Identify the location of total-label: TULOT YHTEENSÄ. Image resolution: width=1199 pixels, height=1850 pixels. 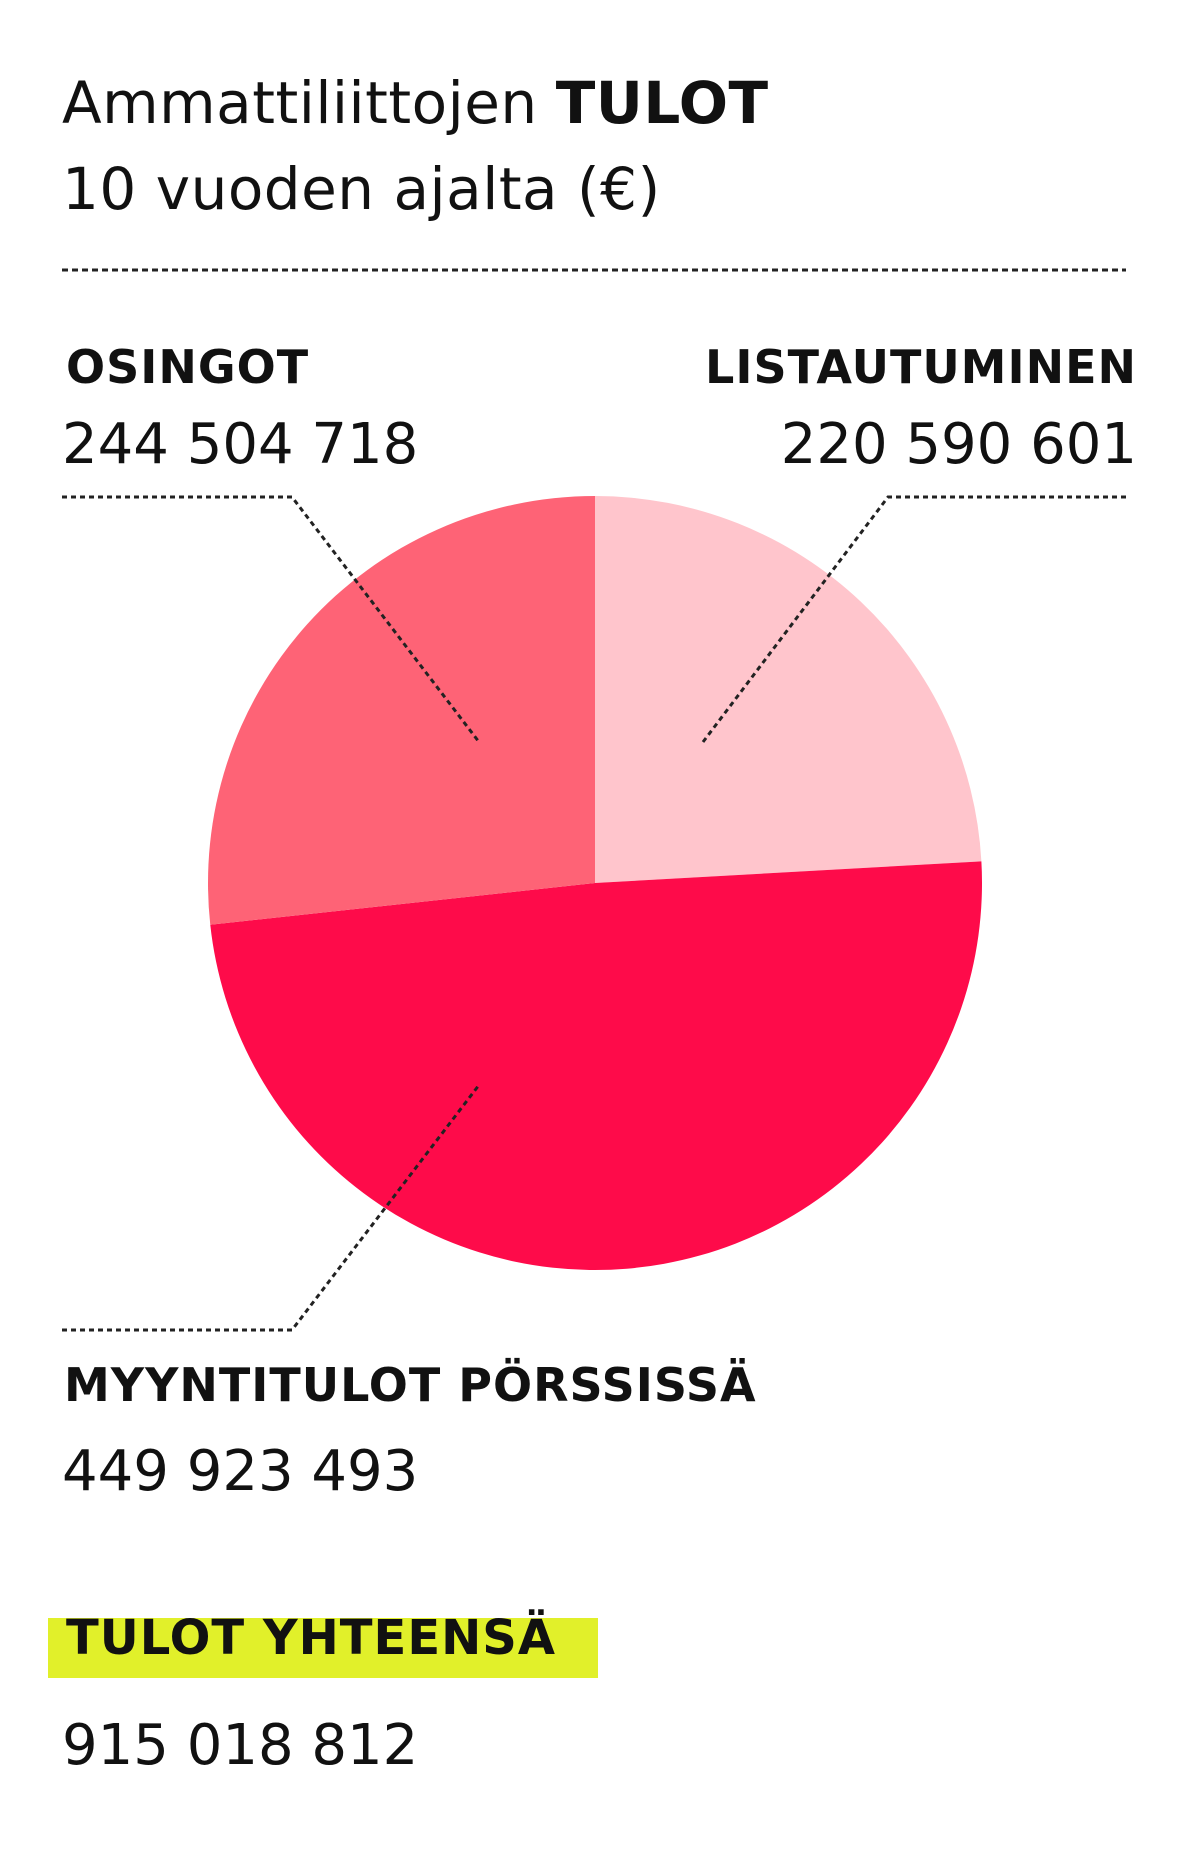
(311, 1638).